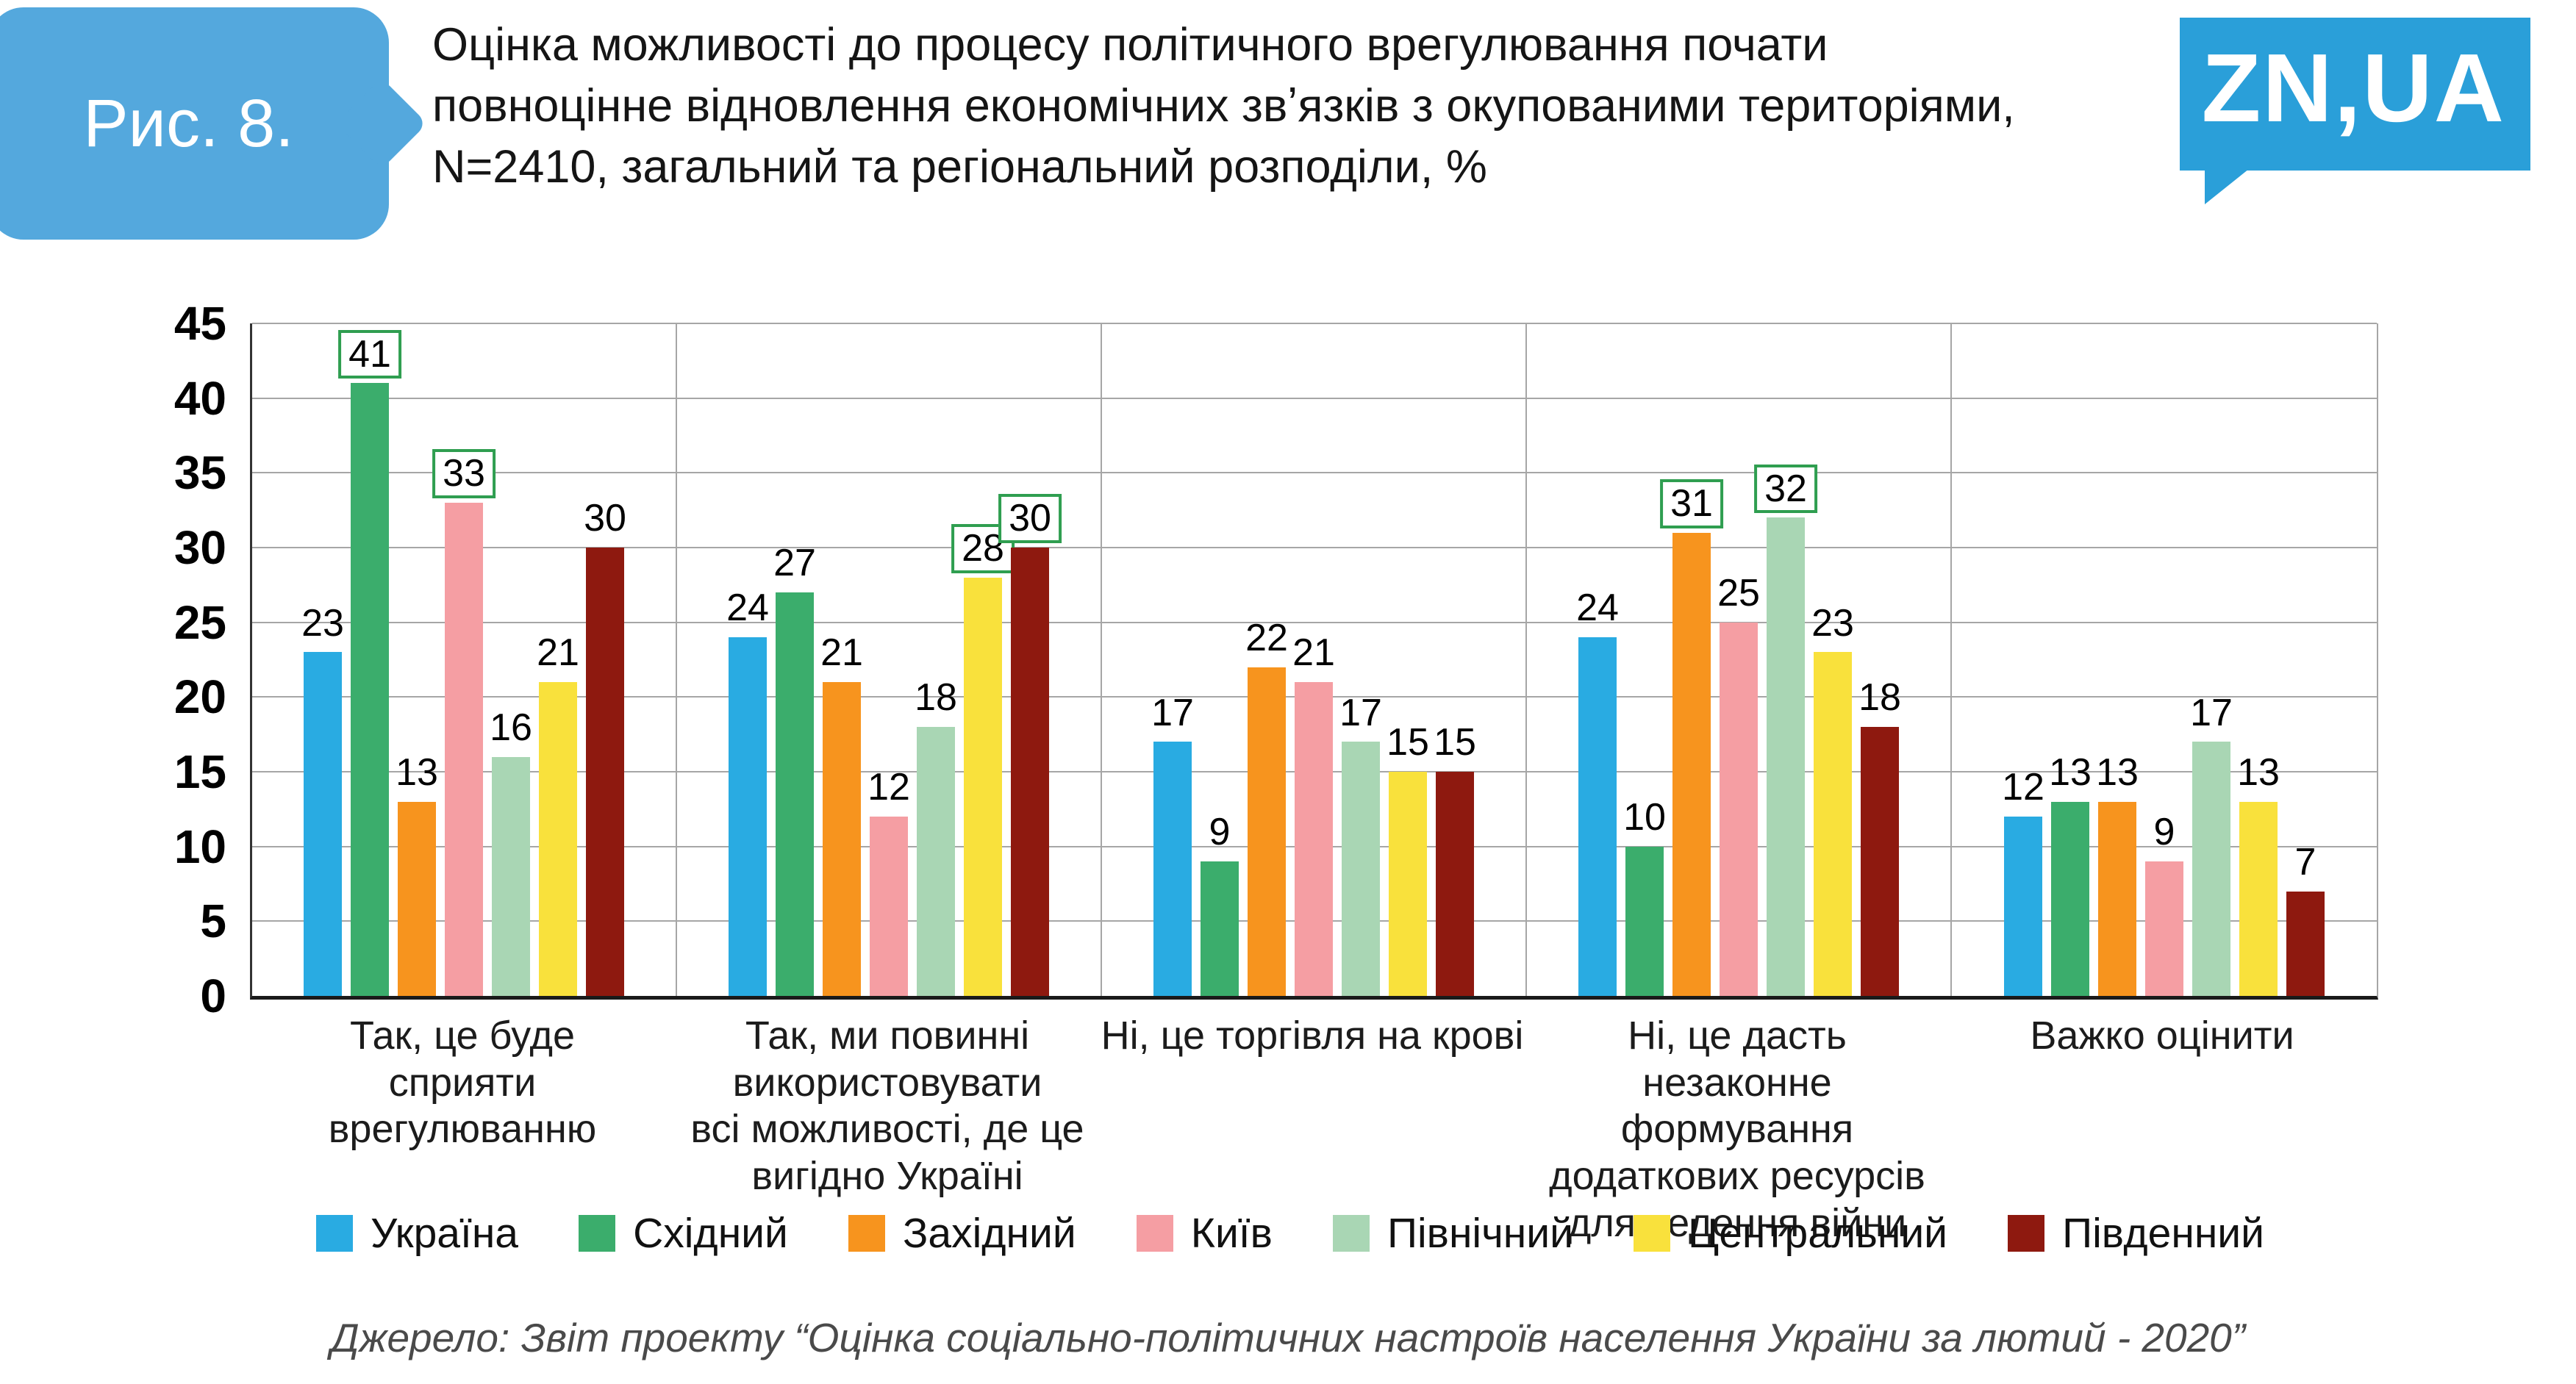 The height and width of the screenshot is (1384, 2576). What do you see at coordinates (199, 323) in the screenshot?
I see `y-tick-label: 45` at bounding box center [199, 323].